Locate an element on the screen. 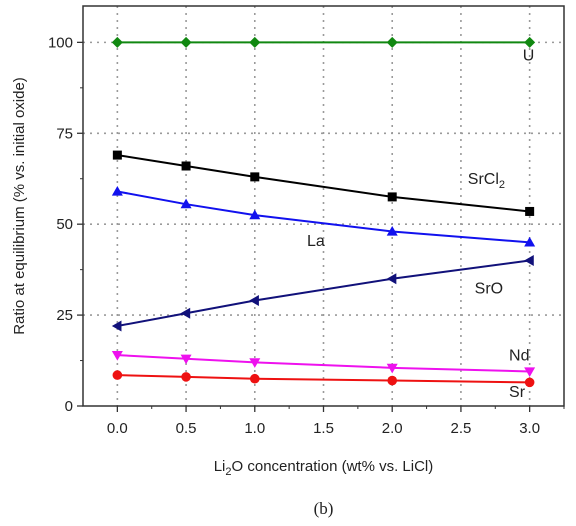 Image resolution: width=576 pixels, height=526 pixels. x-tick-label: 2.5 is located at coordinates (460, 428).